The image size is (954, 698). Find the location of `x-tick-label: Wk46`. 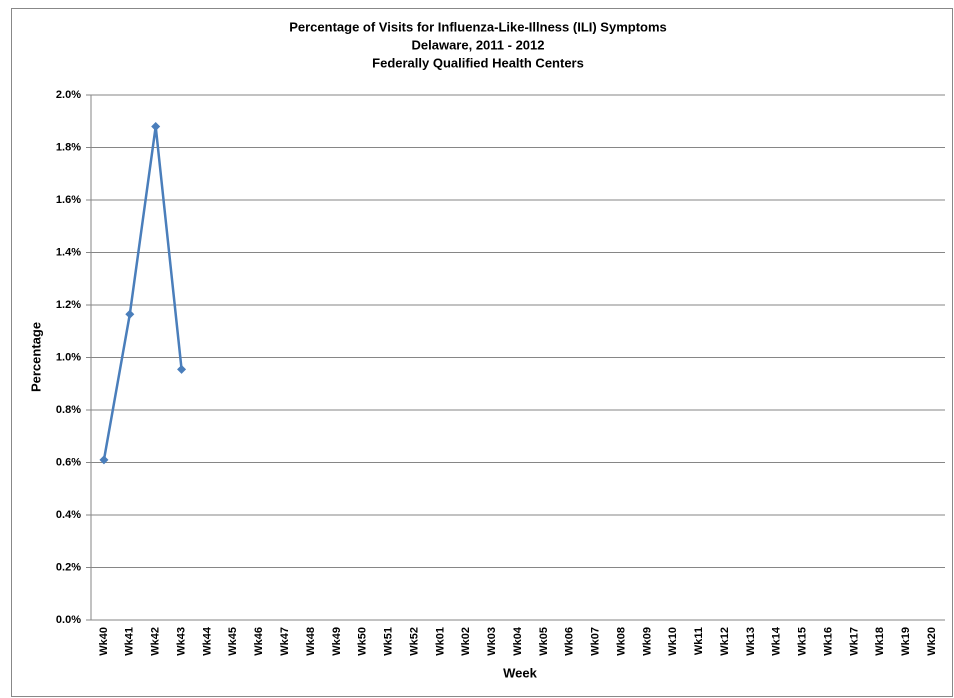

x-tick-label: Wk46 is located at coordinates (259, 641).